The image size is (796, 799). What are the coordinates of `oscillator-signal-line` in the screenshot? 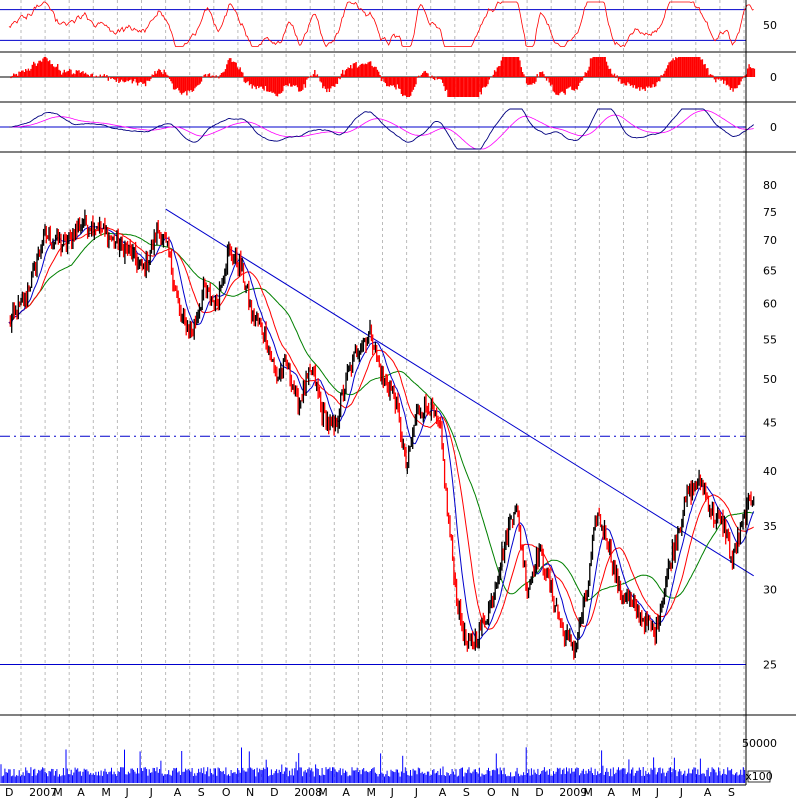 It's located at (381, 130).